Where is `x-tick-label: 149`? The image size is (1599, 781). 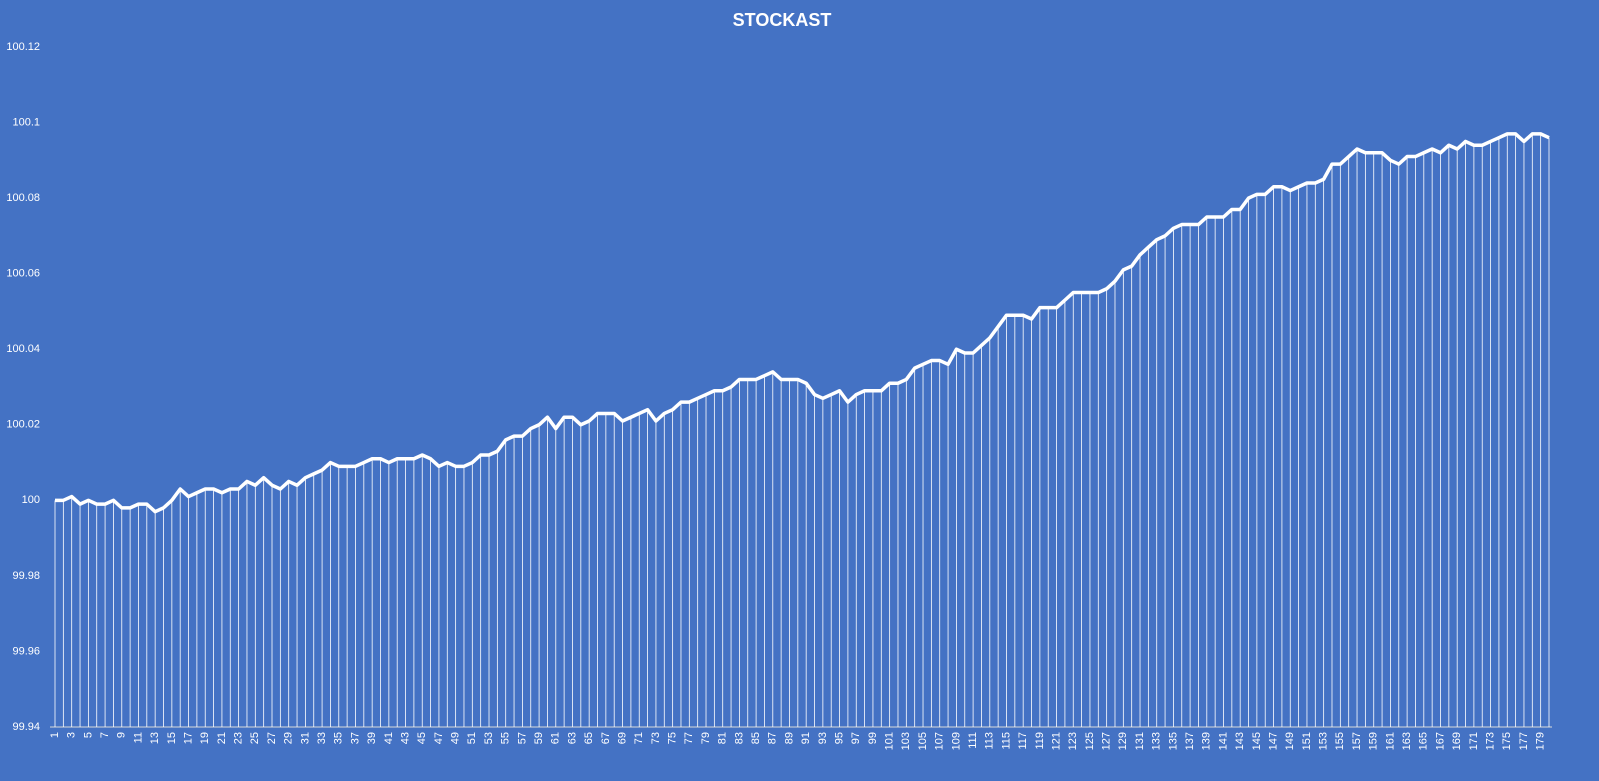 x-tick-label: 149 is located at coordinates (1290, 741).